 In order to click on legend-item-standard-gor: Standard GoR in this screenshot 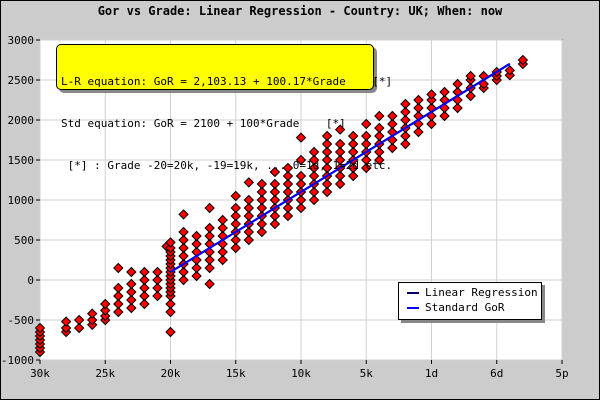, I will do `click(455, 308)`.